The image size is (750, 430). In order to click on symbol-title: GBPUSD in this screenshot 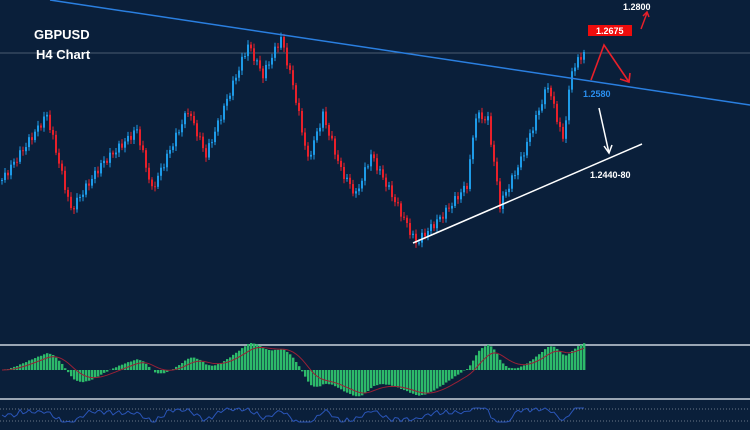, I will do `click(62, 34)`.